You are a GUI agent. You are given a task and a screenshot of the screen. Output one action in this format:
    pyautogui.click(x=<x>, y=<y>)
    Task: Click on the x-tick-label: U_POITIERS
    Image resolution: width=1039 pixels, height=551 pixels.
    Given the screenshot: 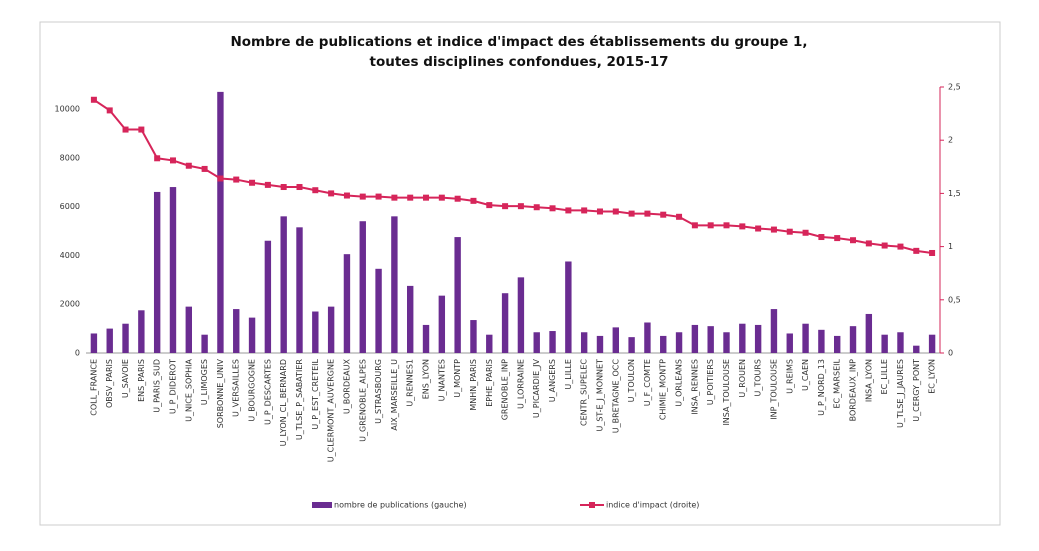 What is the action you would take?
    pyautogui.click(x=710, y=382)
    